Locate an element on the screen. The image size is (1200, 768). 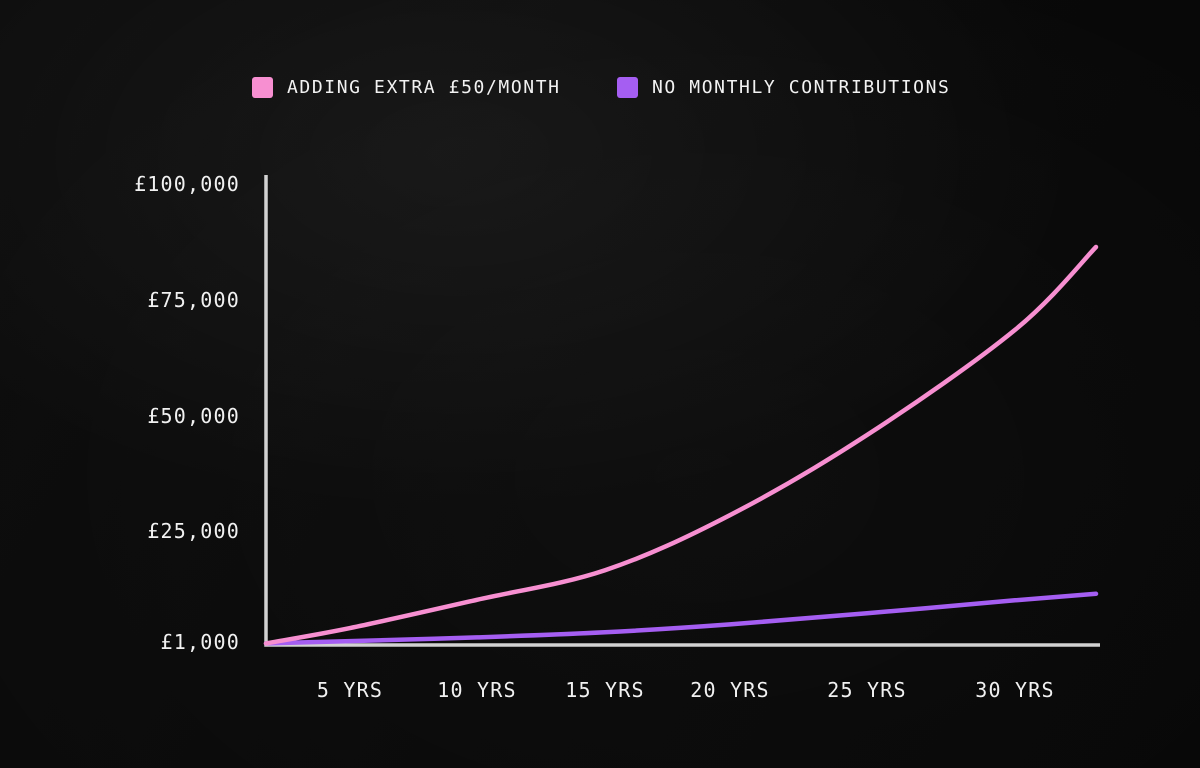
legend-swatch-adding-extra-icon is located at coordinates (262, 87).